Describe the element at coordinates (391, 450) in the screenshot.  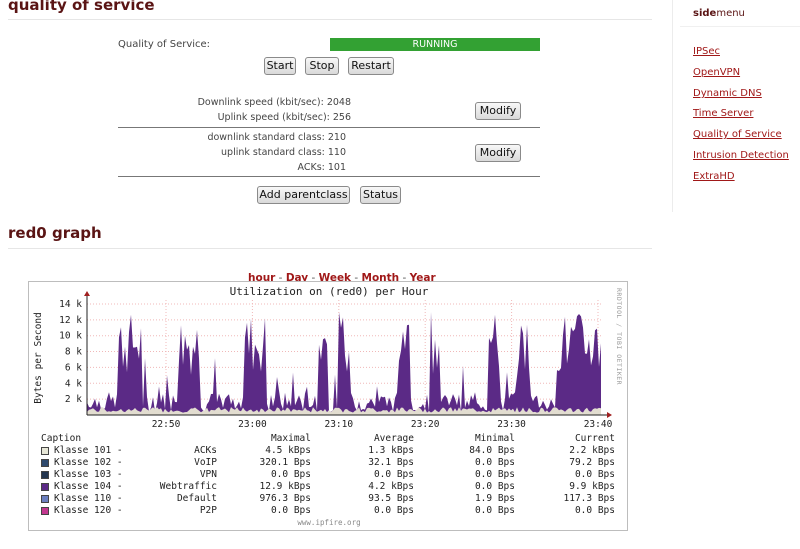
I see `legend-avg: 1.3 kBps` at that location.